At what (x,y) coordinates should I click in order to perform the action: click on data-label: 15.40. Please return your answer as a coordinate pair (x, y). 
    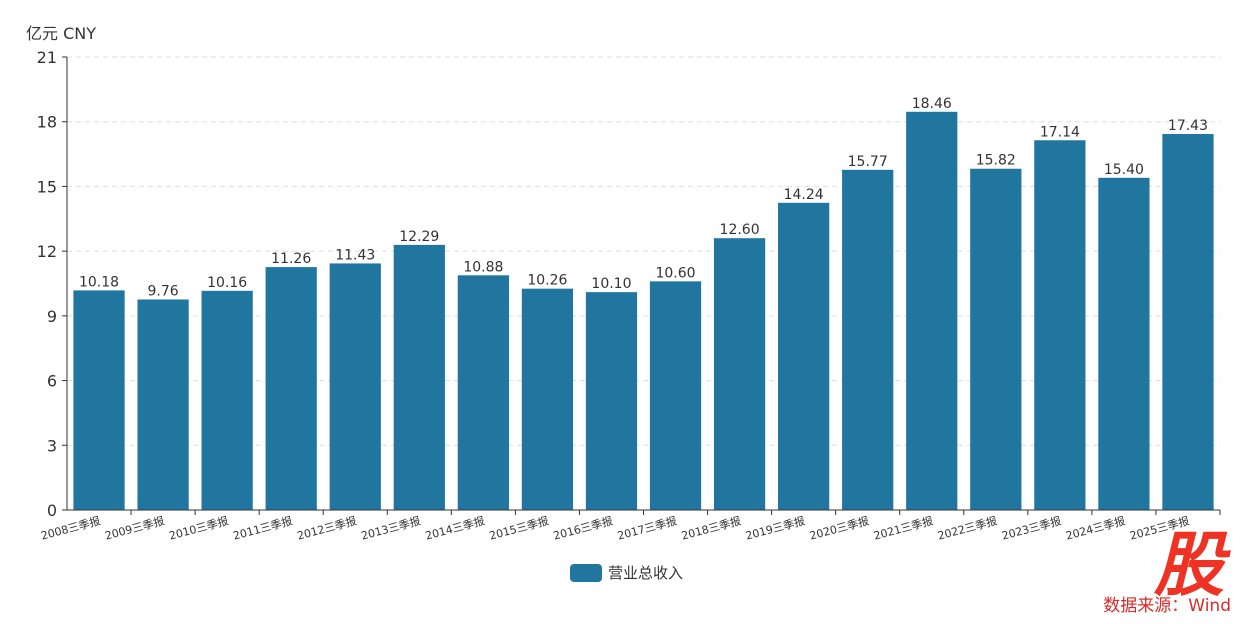
    Looking at the image, I should click on (1124, 170).